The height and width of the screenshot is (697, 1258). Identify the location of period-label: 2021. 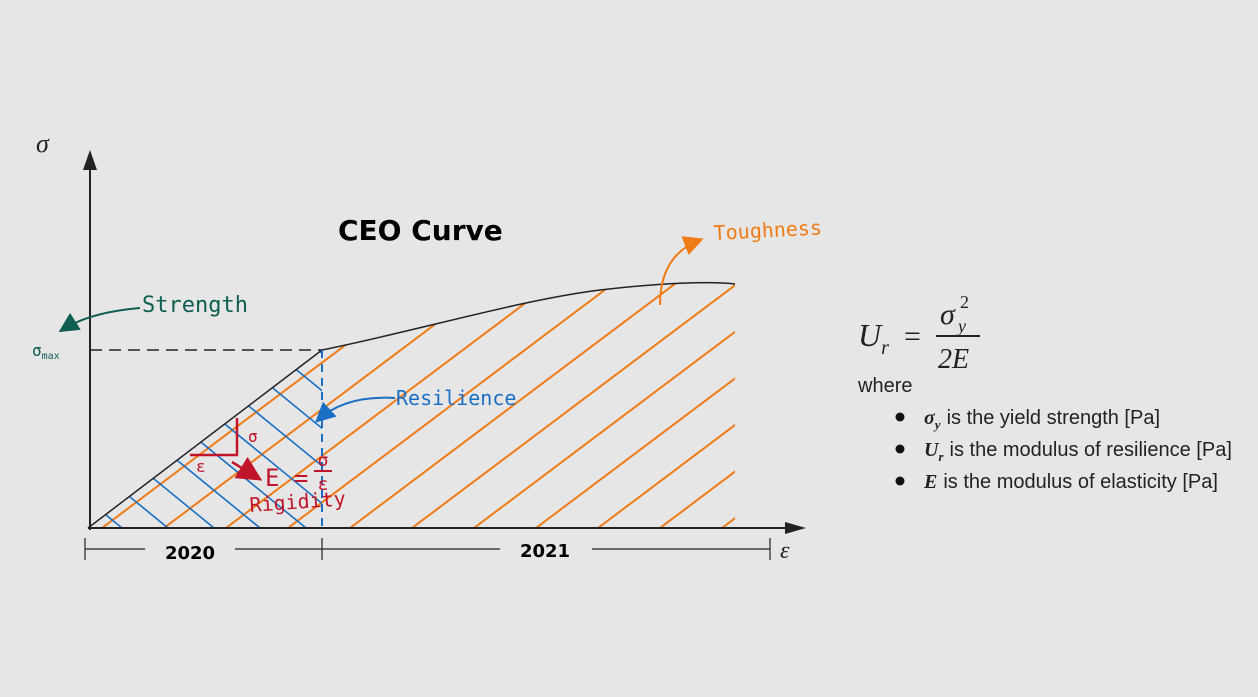
(545, 551).